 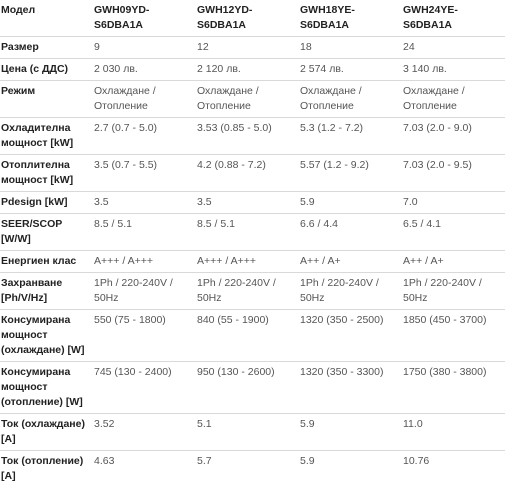 I want to click on table-cell: 550 (75 - 1800), so click(x=144, y=336).